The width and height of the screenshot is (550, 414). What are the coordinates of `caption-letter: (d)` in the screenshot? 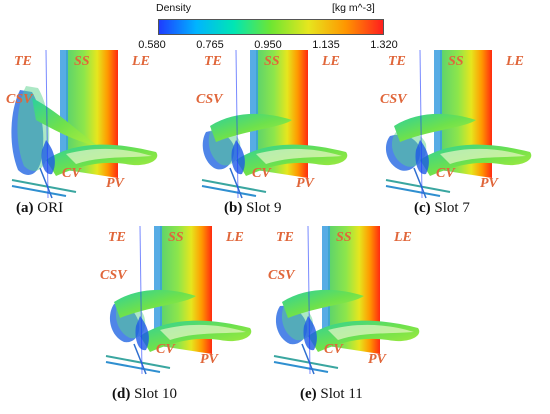 It's located at (121, 394).